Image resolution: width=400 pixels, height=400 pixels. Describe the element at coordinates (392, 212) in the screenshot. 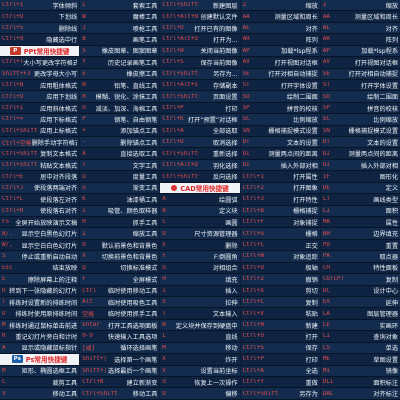

I see `shortcut-description: 面积` at that location.